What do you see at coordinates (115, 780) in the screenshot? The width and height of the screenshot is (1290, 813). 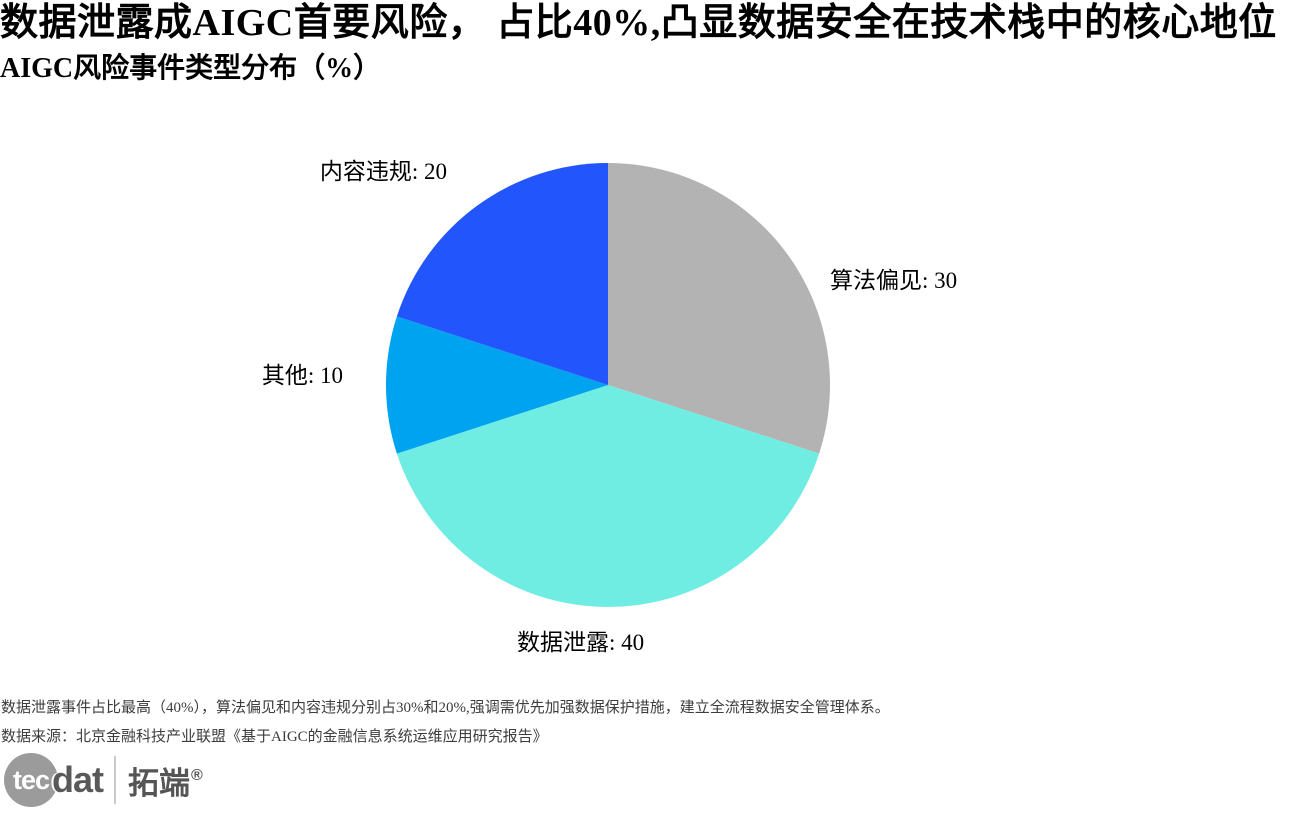 I see `logo-divider` at bounding box center [115, 780].